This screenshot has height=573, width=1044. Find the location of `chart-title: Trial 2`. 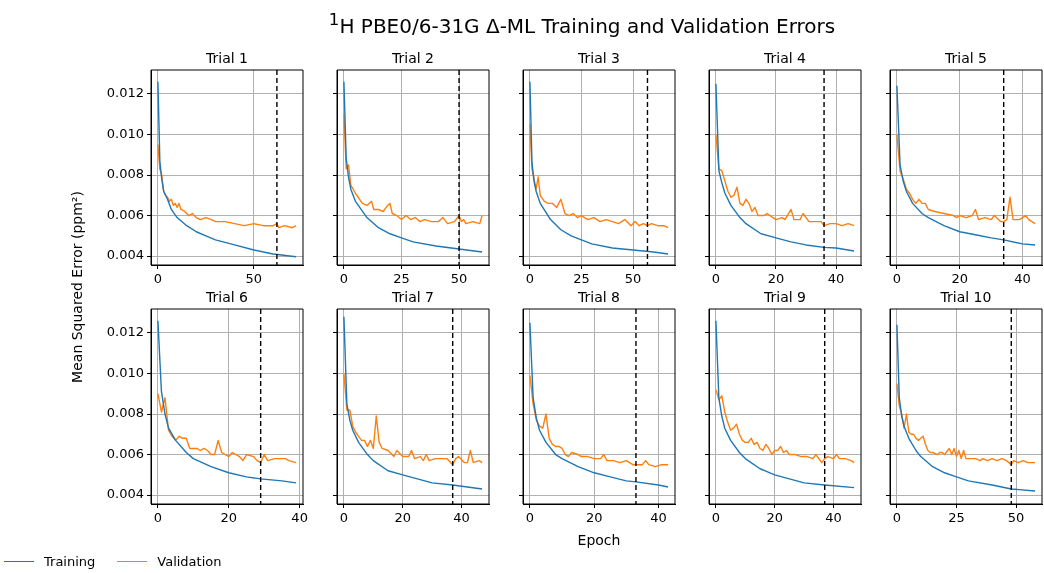

chart-title: Trial 2 is located at coordinates (412, 57).